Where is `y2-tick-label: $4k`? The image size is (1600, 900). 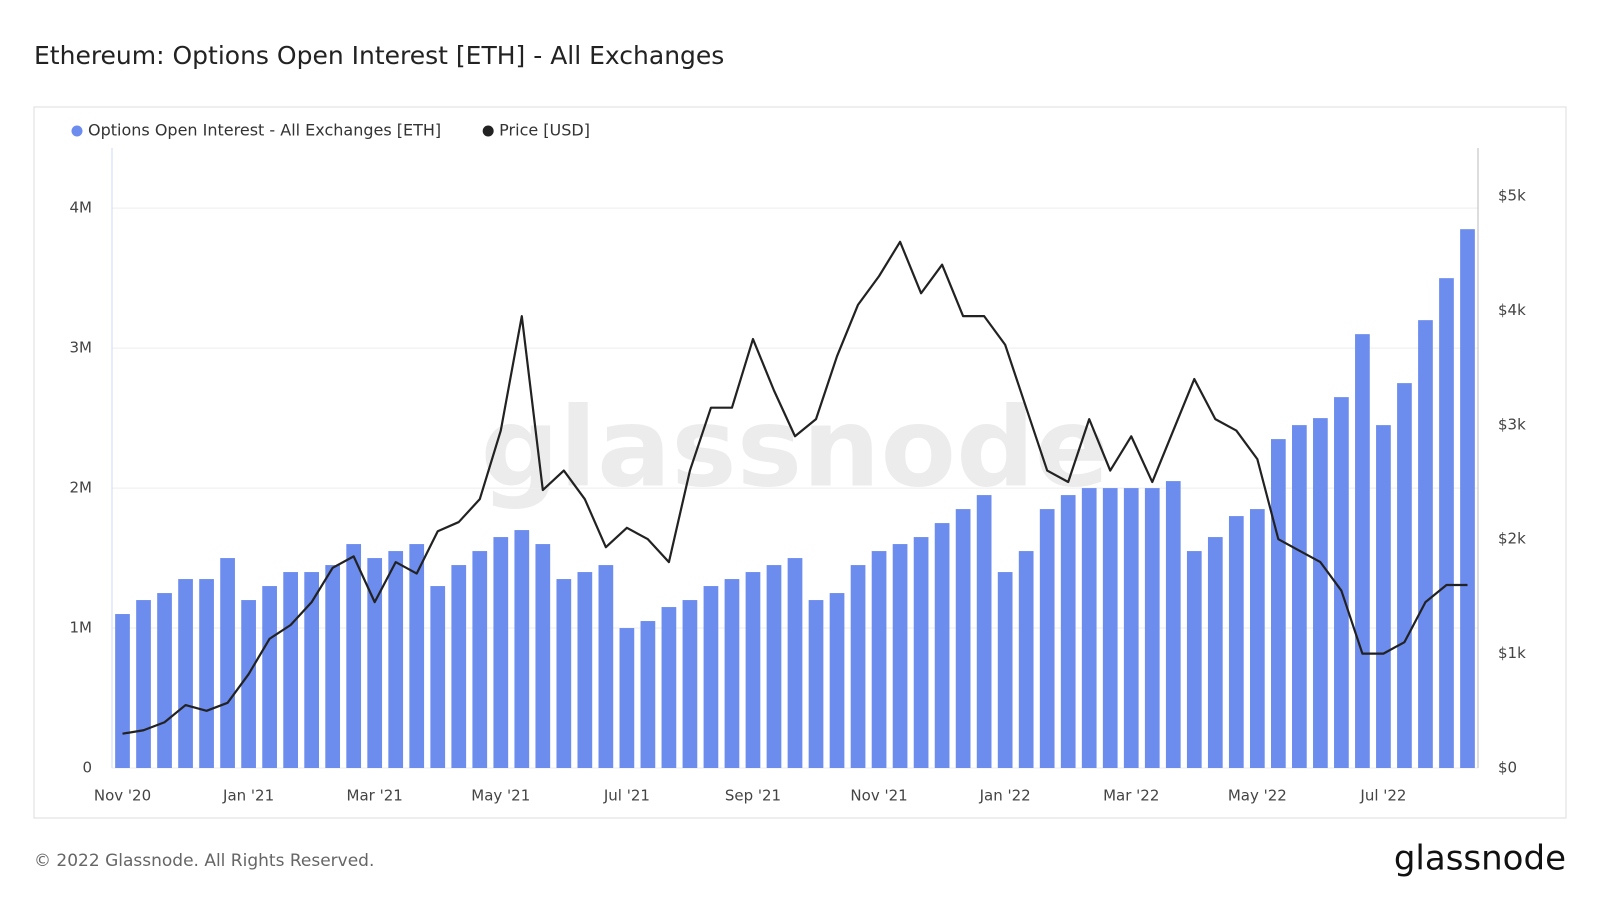
y2-tick-label: $4k is located at coordinates (1512, 310).